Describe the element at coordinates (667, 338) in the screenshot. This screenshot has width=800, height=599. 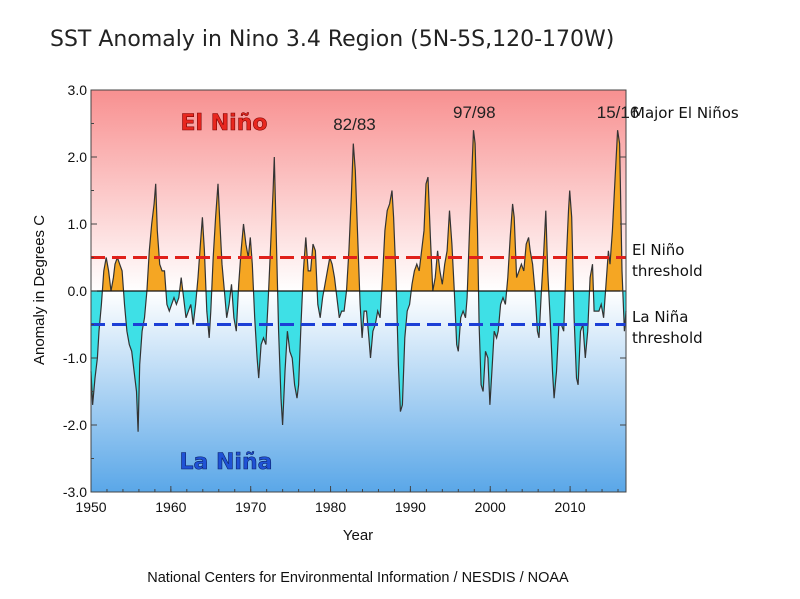
I see `la-nina-threshold-label-2: threshold` at that location.